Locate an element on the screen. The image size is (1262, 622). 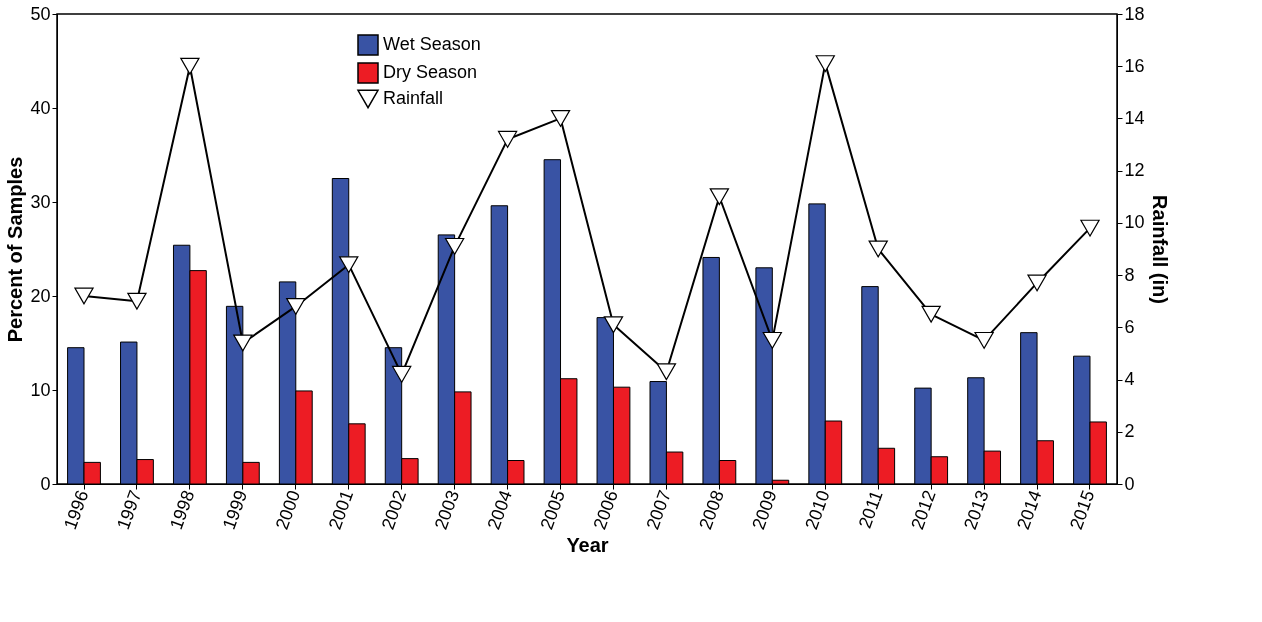
x-tick-label: 2001 is located at coordinates (341, 510).